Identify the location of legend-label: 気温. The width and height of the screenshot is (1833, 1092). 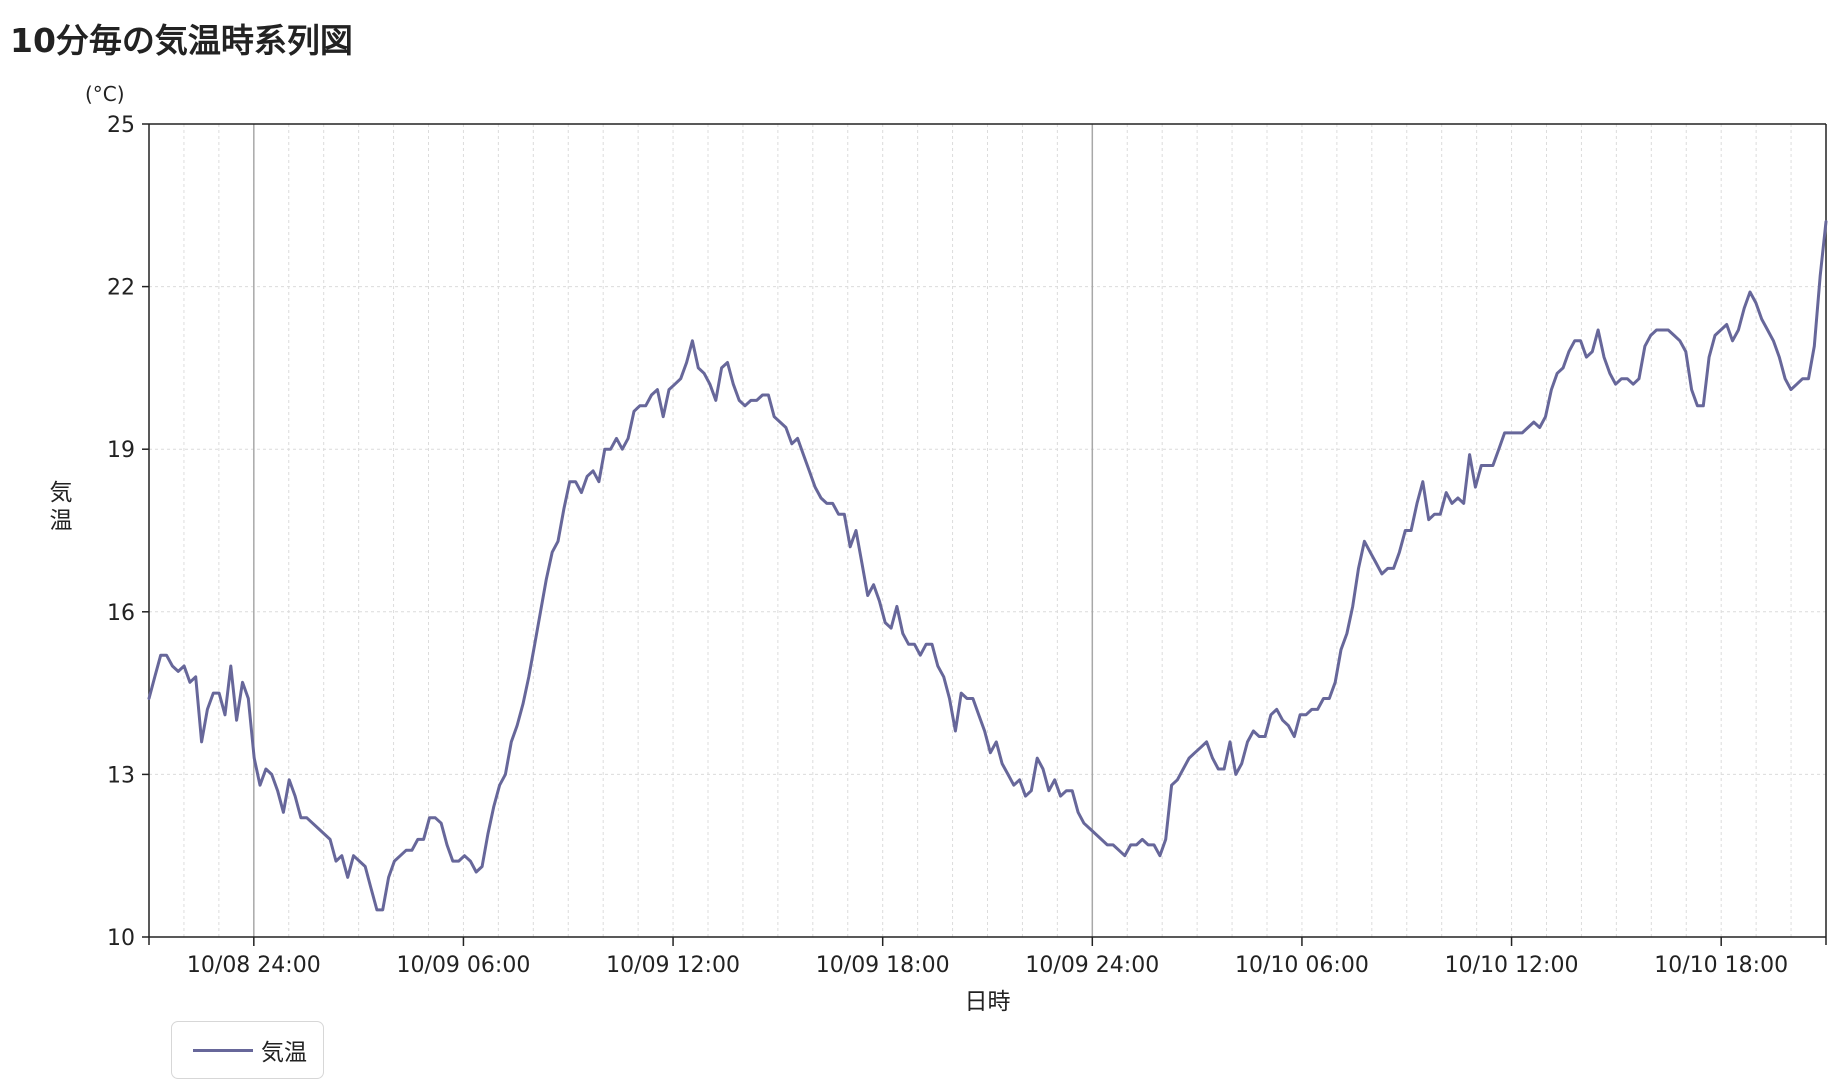
(284, 1053).